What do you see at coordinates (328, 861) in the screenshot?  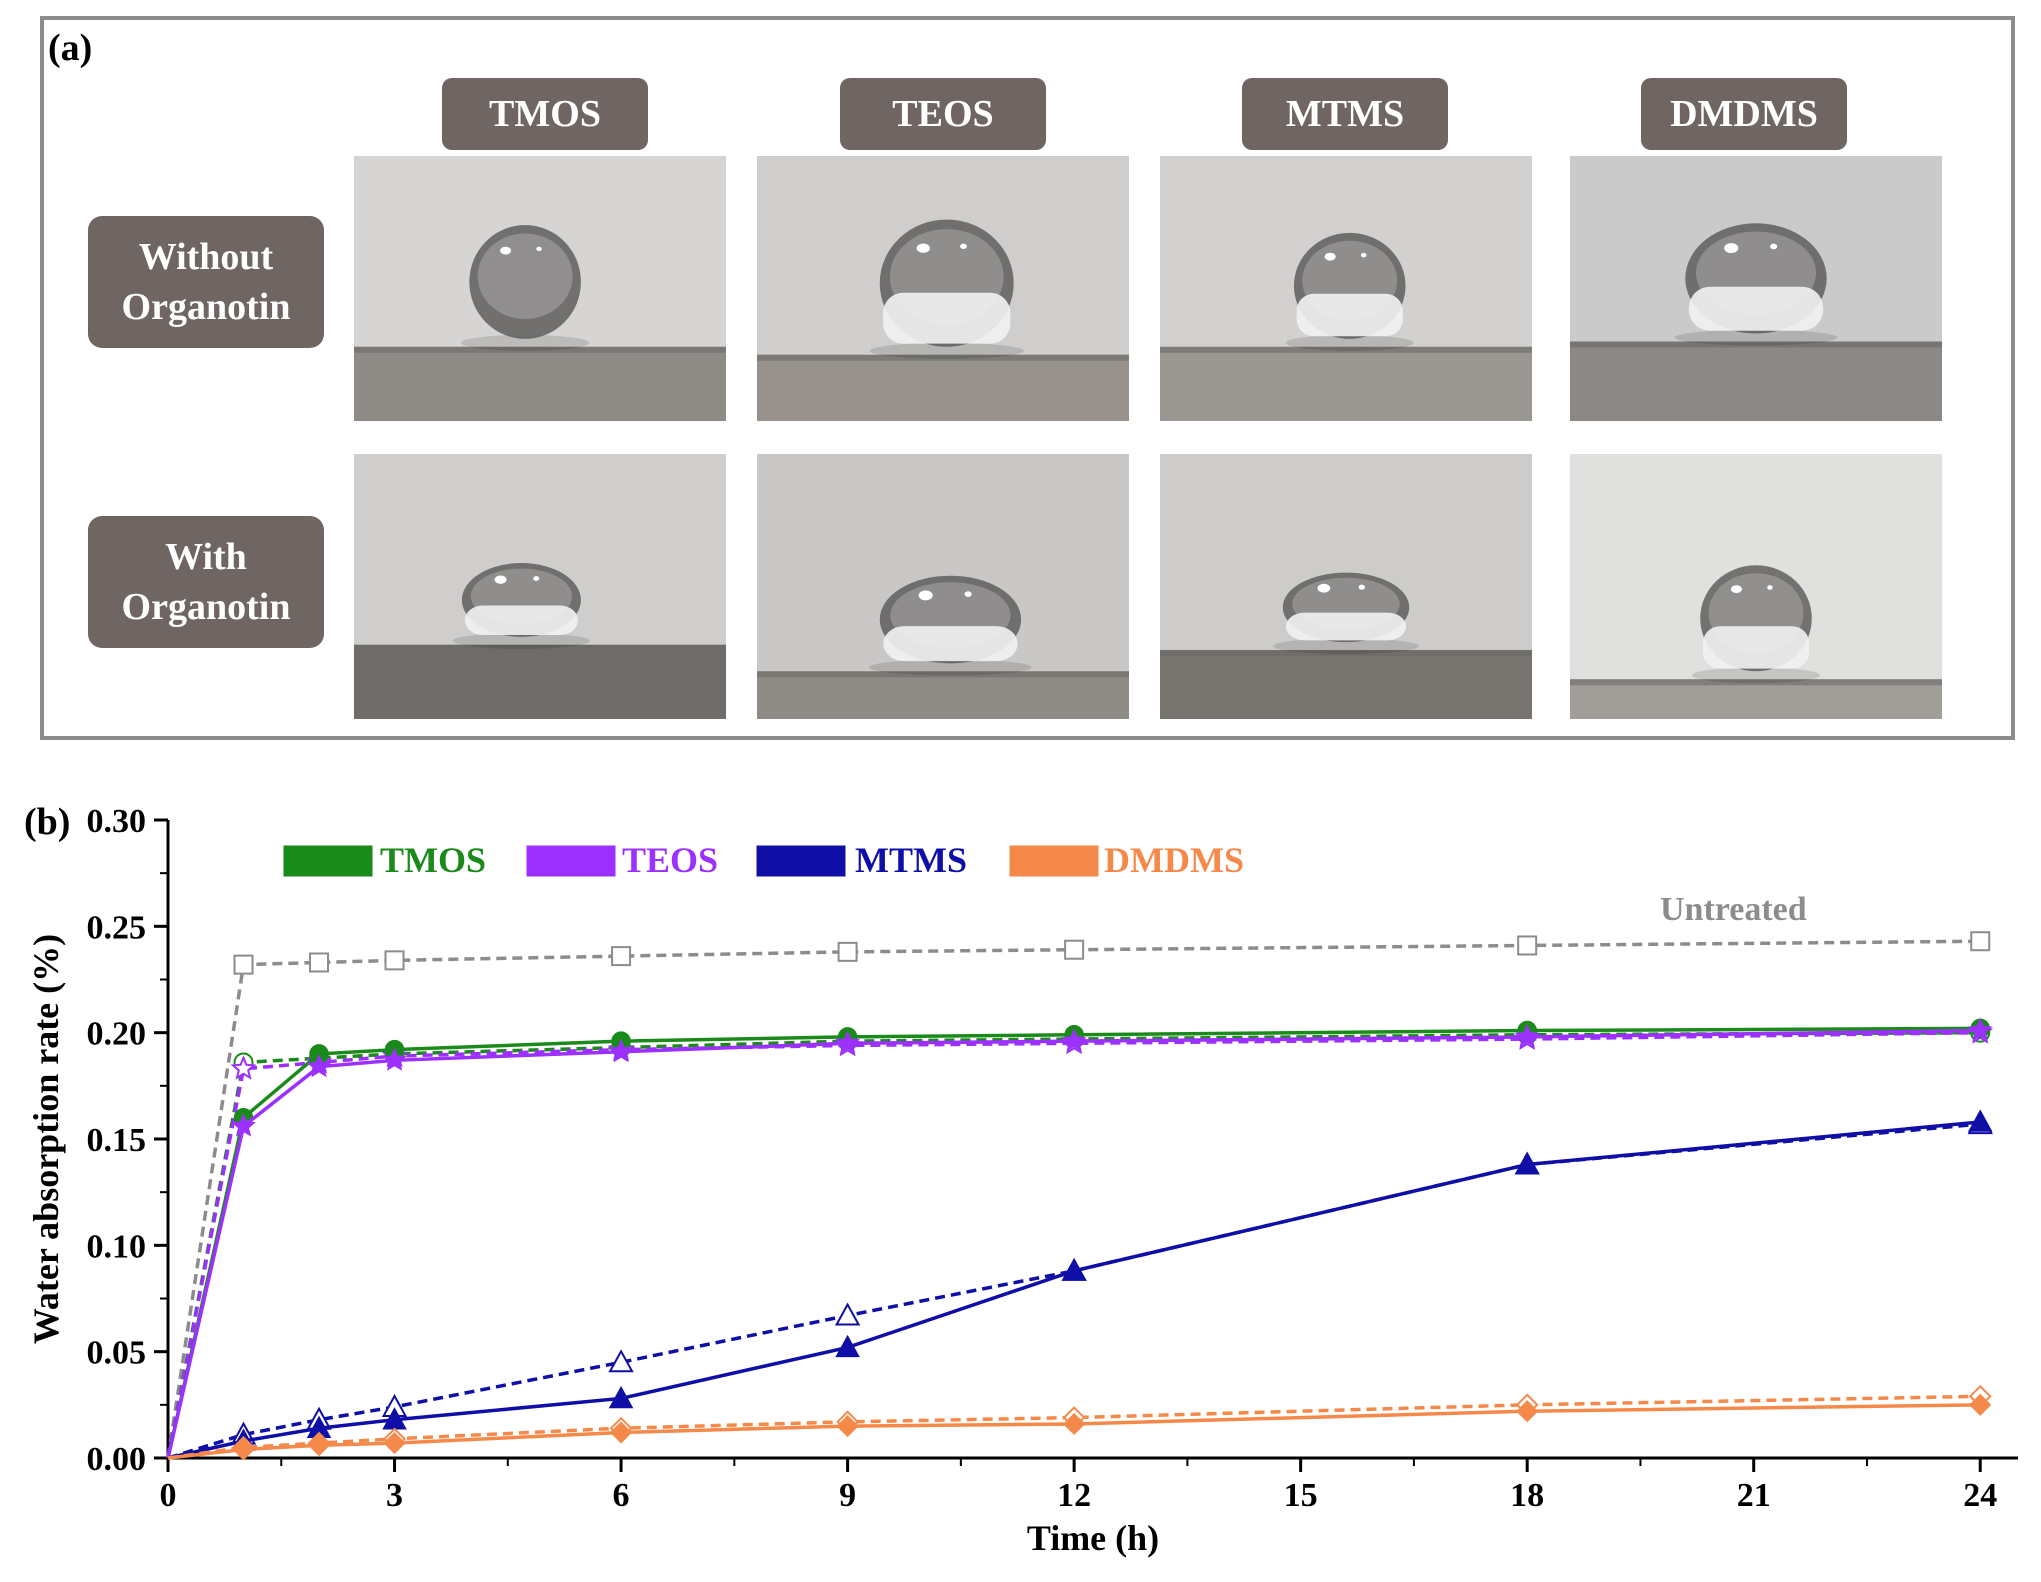 I see `legend-swatch-tmos` at bounding box center [328, 861].